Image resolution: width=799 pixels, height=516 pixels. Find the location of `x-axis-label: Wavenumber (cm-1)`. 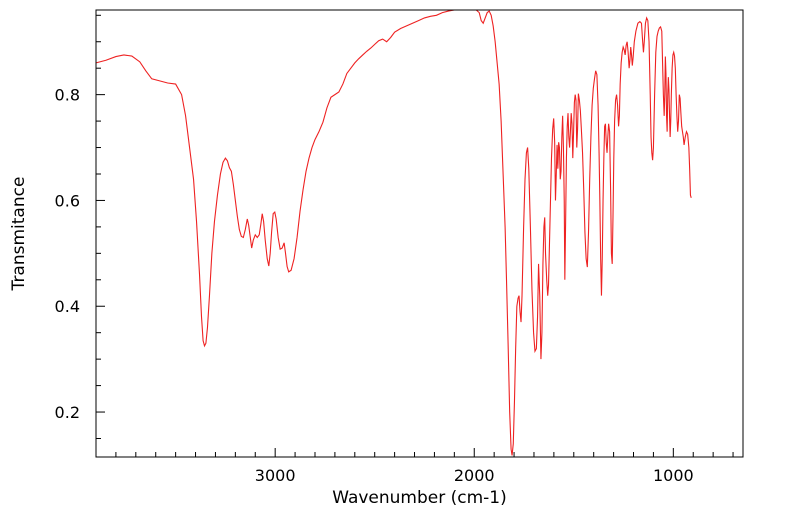

x-axis-label: Wavenumber (cm-1) is located at coordinates (419, 498).